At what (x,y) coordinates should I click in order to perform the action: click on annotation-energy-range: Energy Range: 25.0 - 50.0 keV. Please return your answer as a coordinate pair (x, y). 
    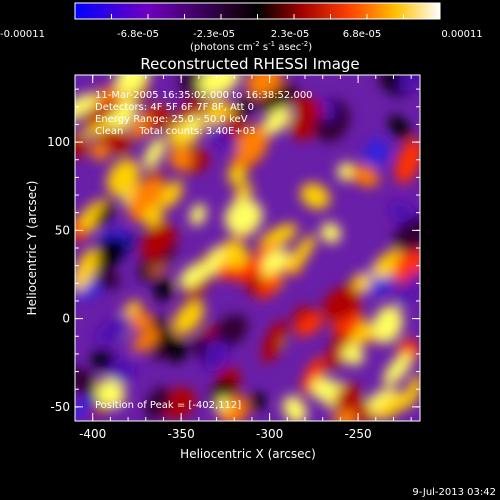
    Looking at the image, I should click on (171, 119).